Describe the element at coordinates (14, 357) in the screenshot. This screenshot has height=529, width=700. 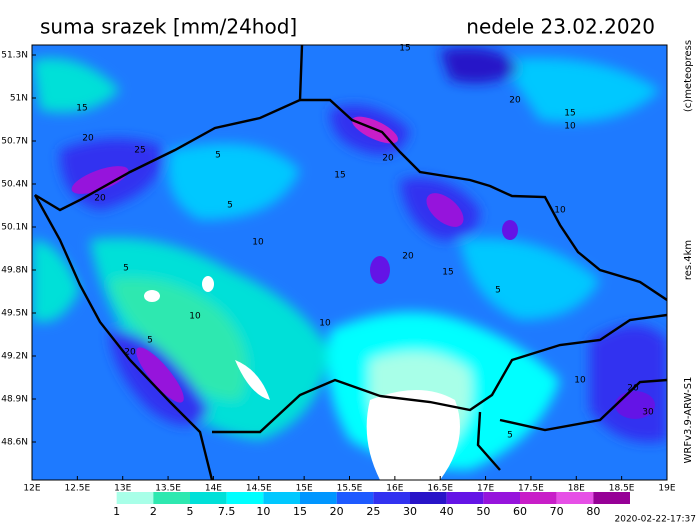
I see `lat-label: 49.2N` at that location.